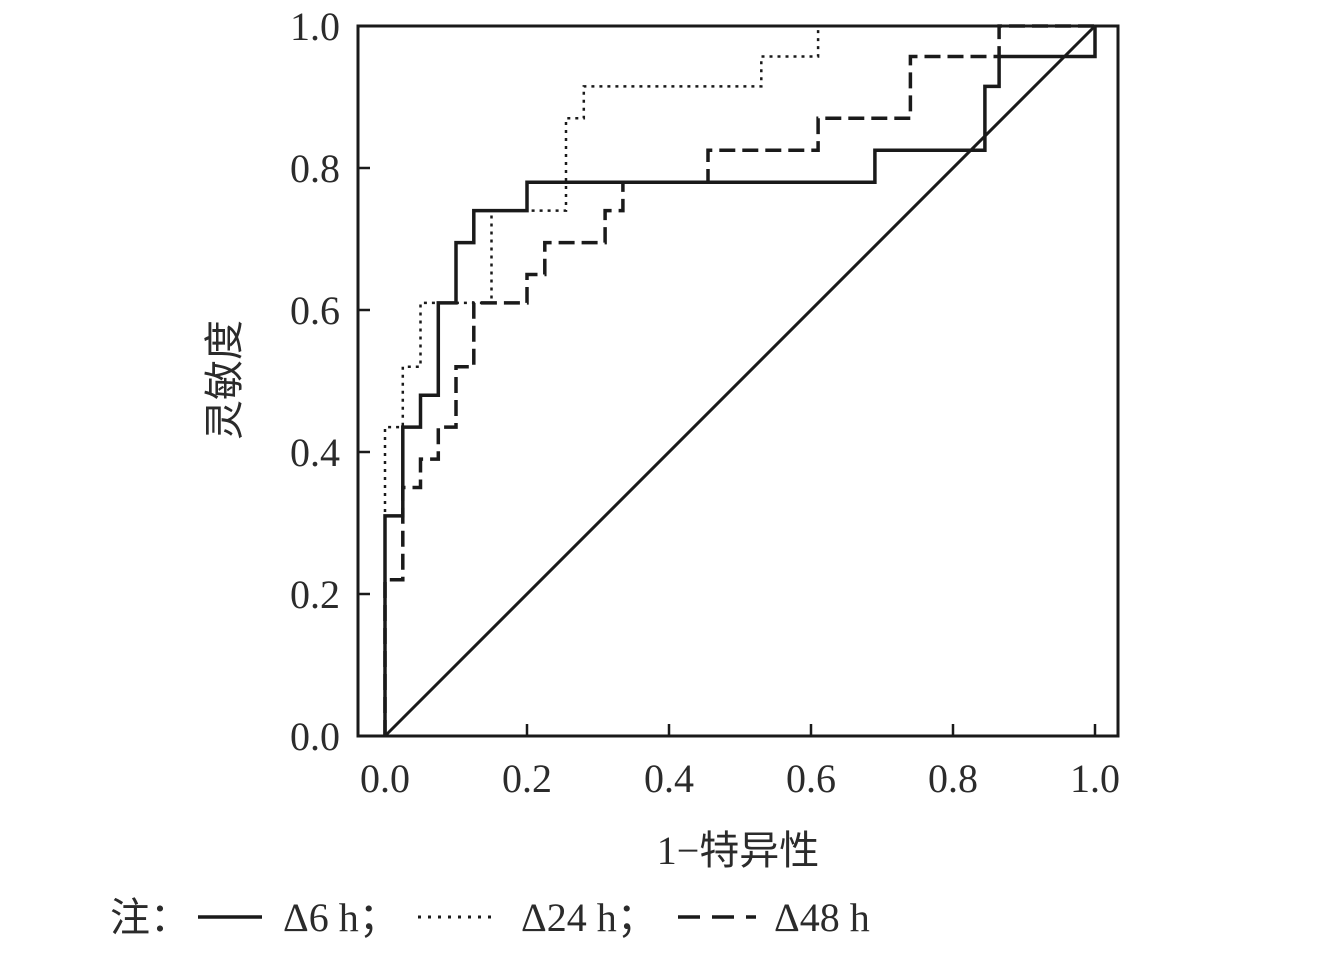 Image resolution: width=1328 pixels, height=974 pixels. Describe the element at coordinates (385, 778) in the screenshot. I see `x-tick-label-0: 0.0` at that location.